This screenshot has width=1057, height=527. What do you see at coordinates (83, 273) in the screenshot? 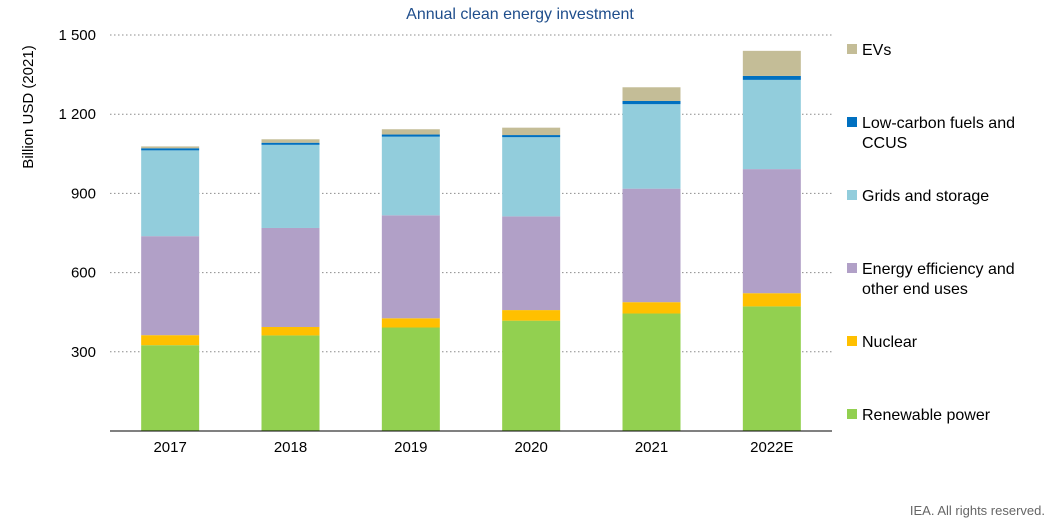
I see `y-tick-label: 600` at bounding box center [83, 273].